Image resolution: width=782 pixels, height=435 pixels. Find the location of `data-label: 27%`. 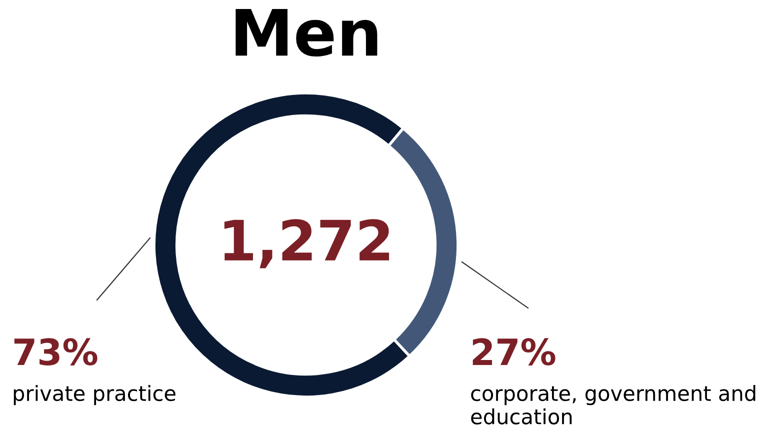

data-label: 27% is located at coordinates (514, 352).